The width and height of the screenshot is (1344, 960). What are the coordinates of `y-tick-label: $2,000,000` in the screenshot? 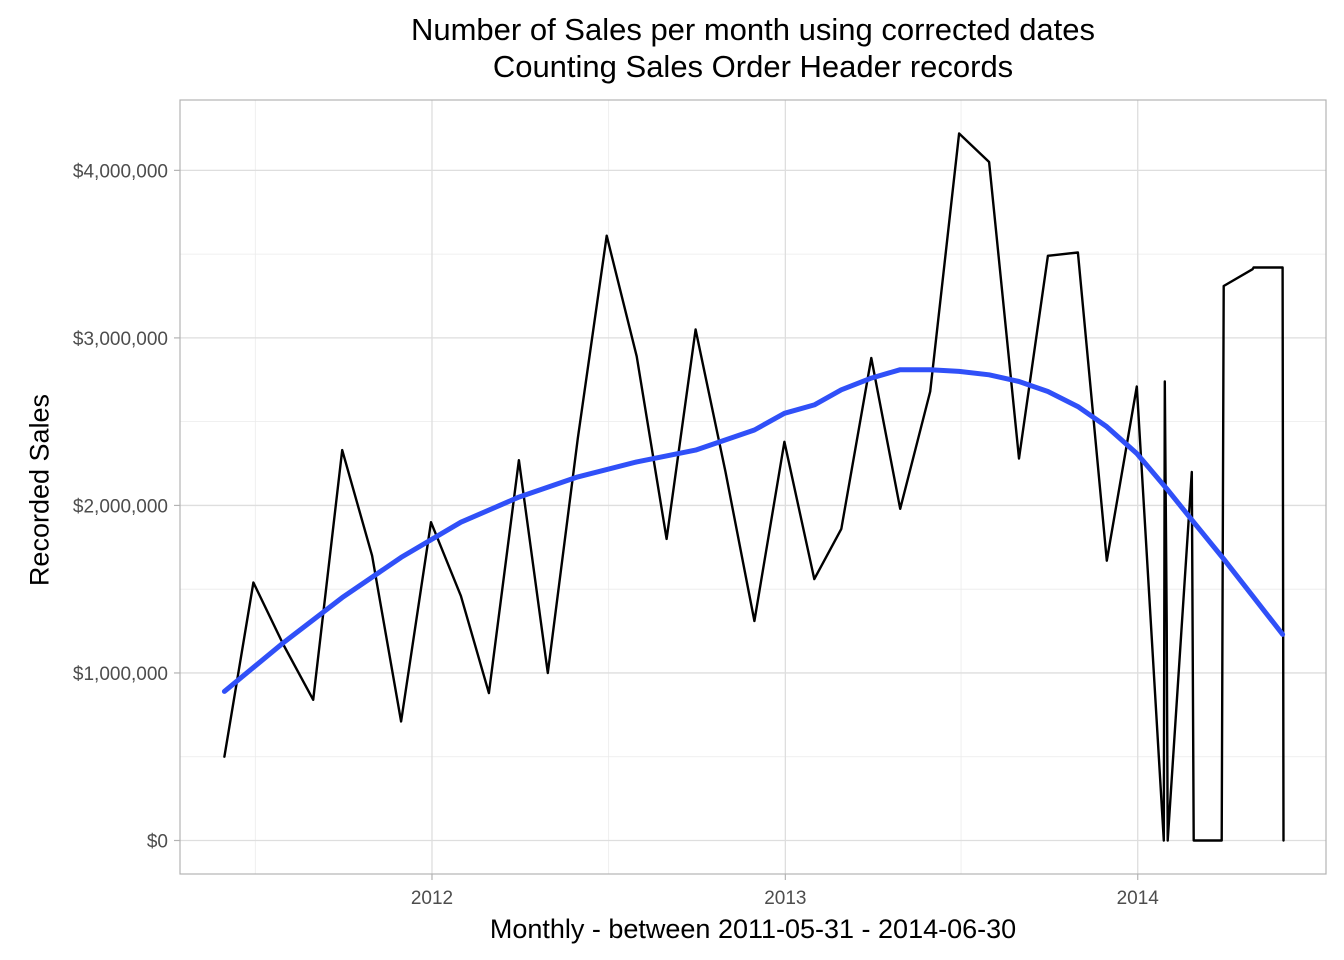 It's located at (120, 506).